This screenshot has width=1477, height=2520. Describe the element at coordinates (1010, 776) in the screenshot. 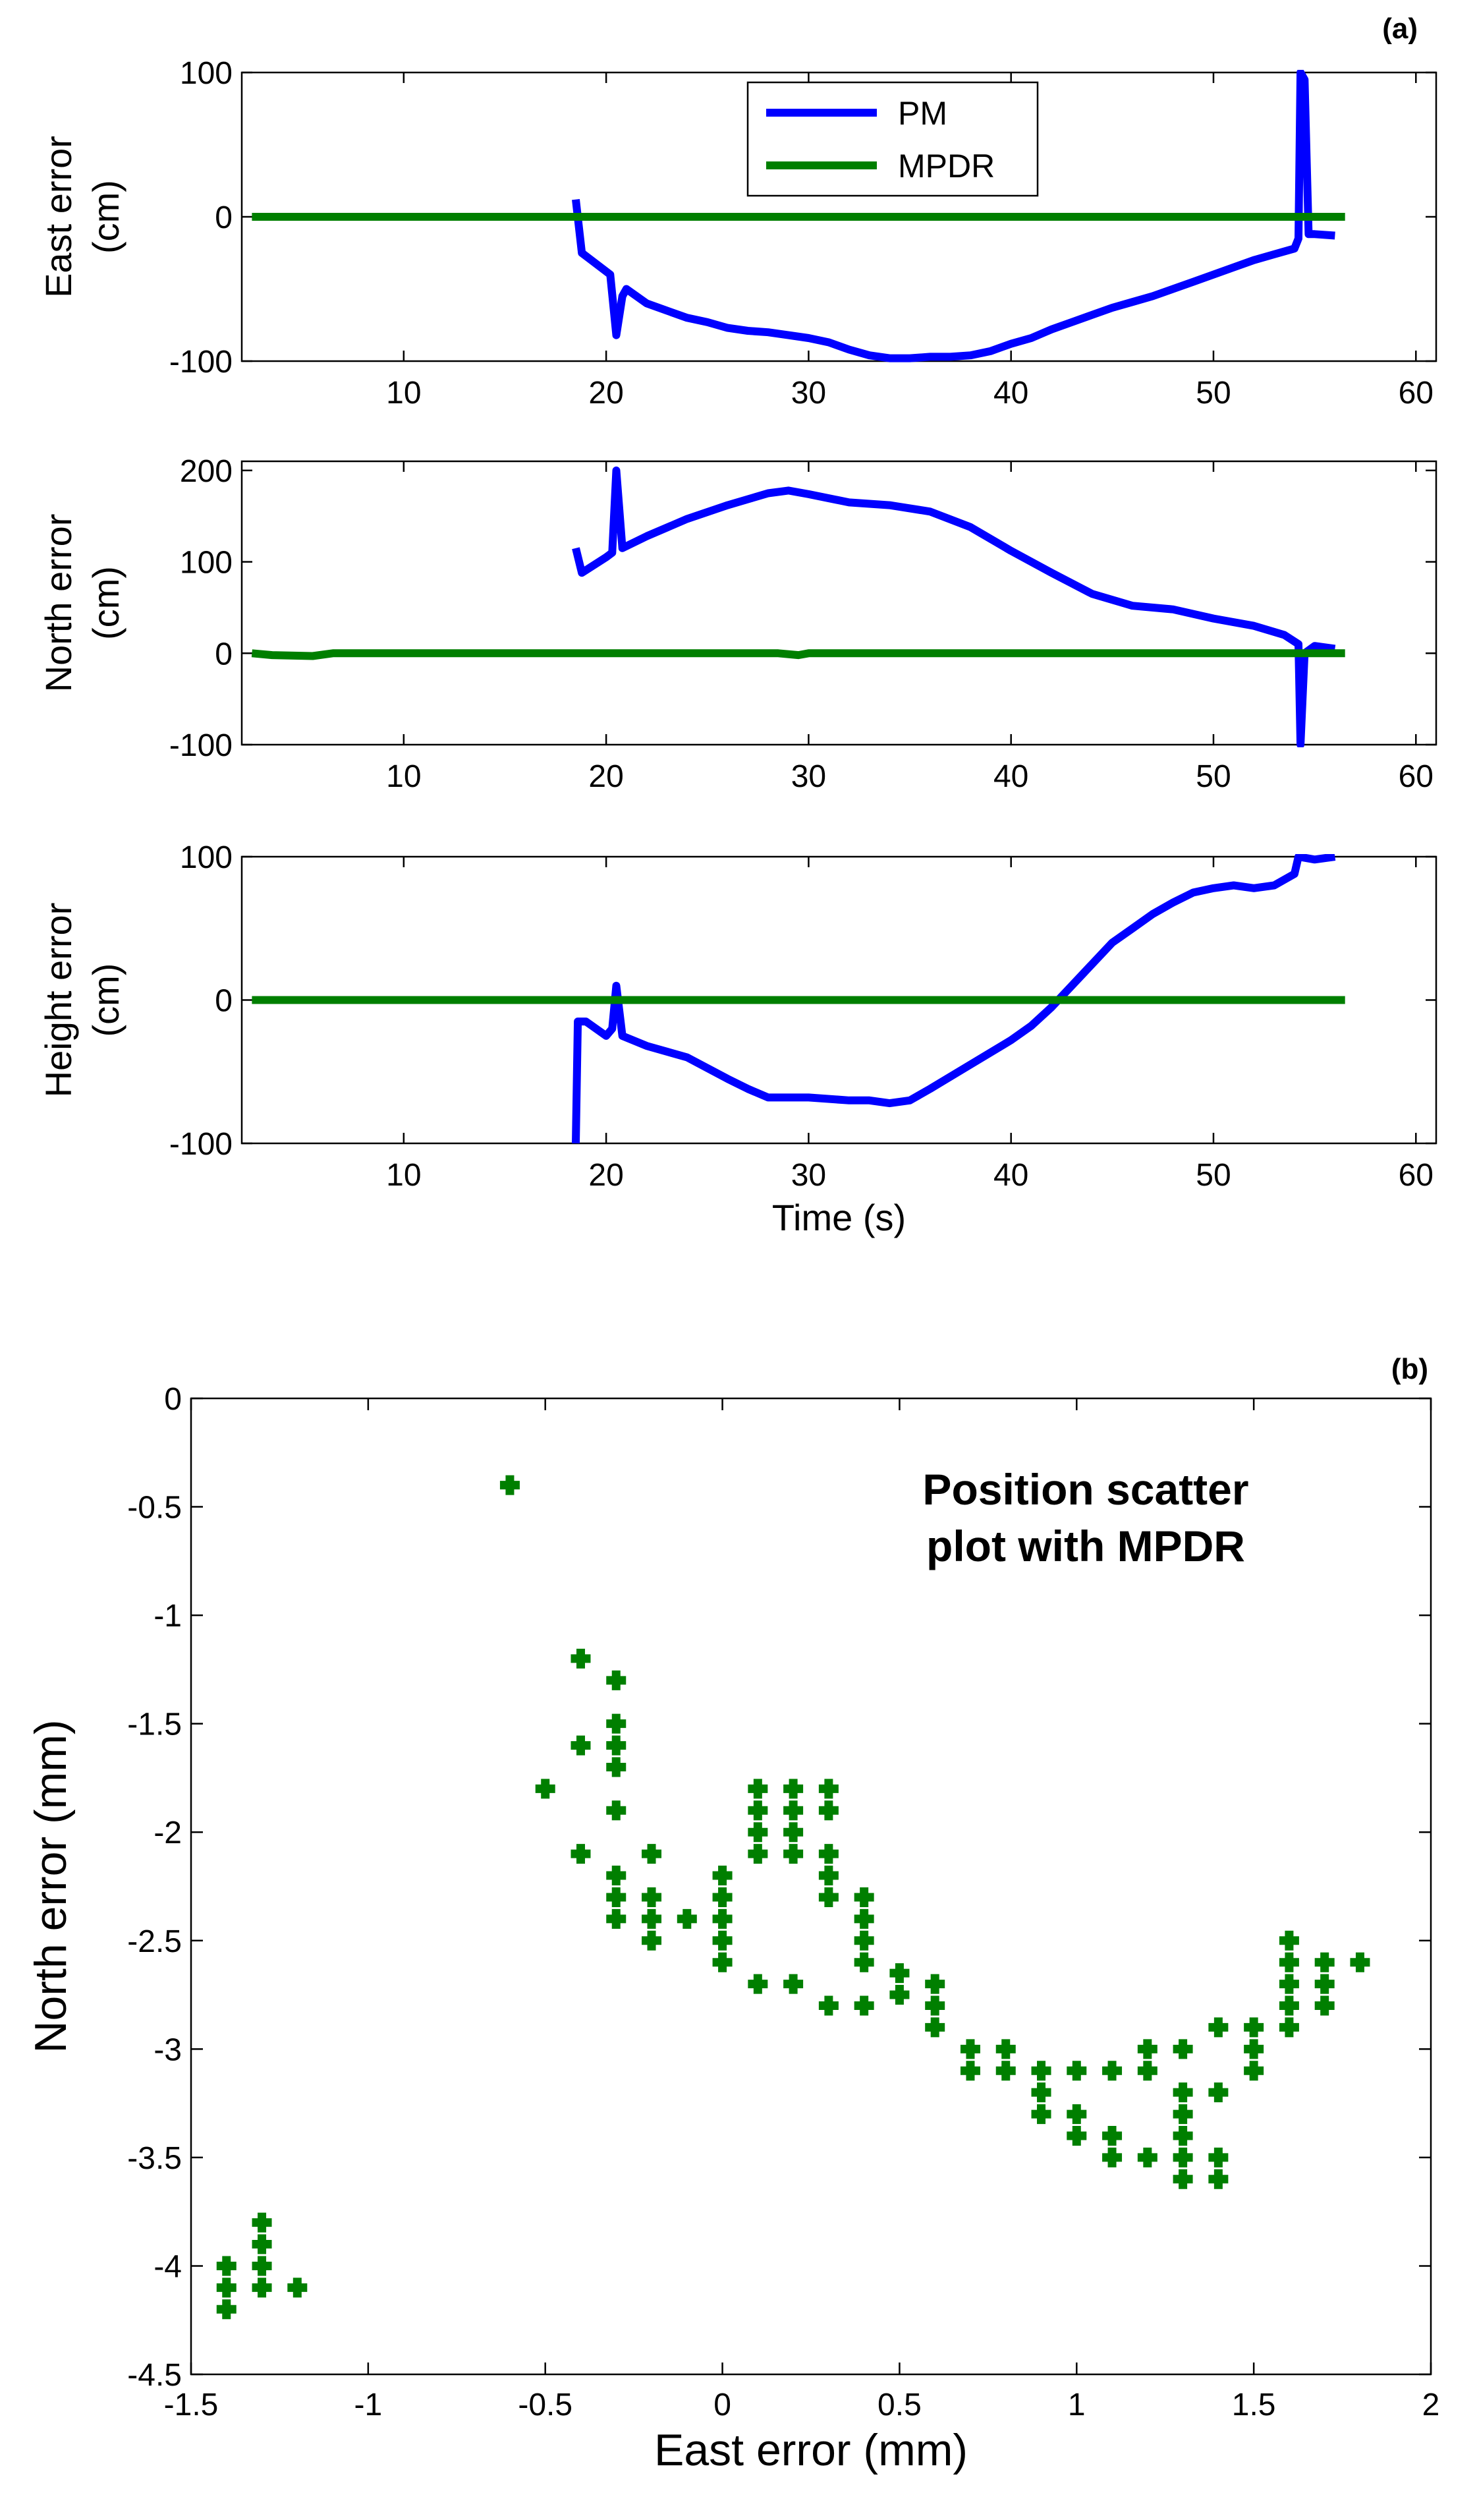

I see `a-north-x-tick-label: 40` at that location.